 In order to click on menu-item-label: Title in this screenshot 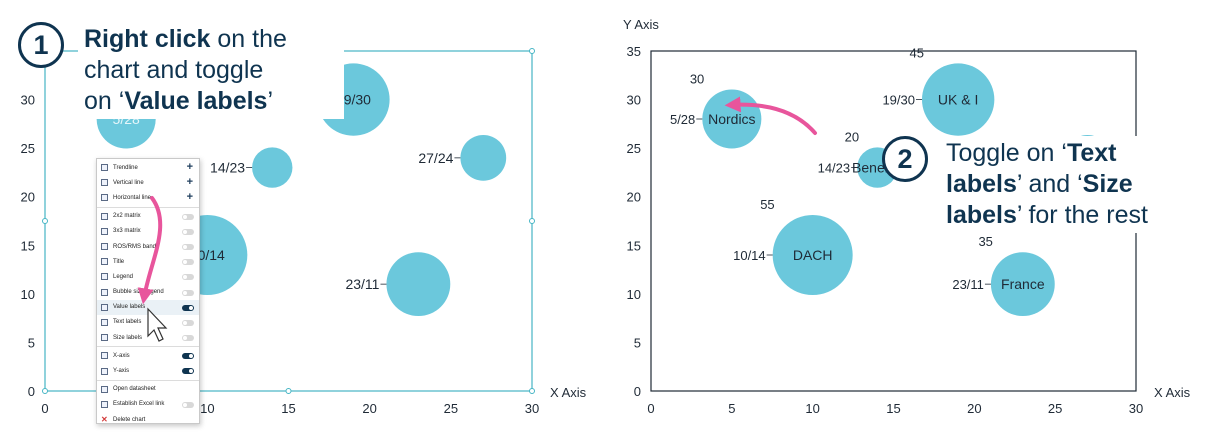, I will do `click(119, 261)`.